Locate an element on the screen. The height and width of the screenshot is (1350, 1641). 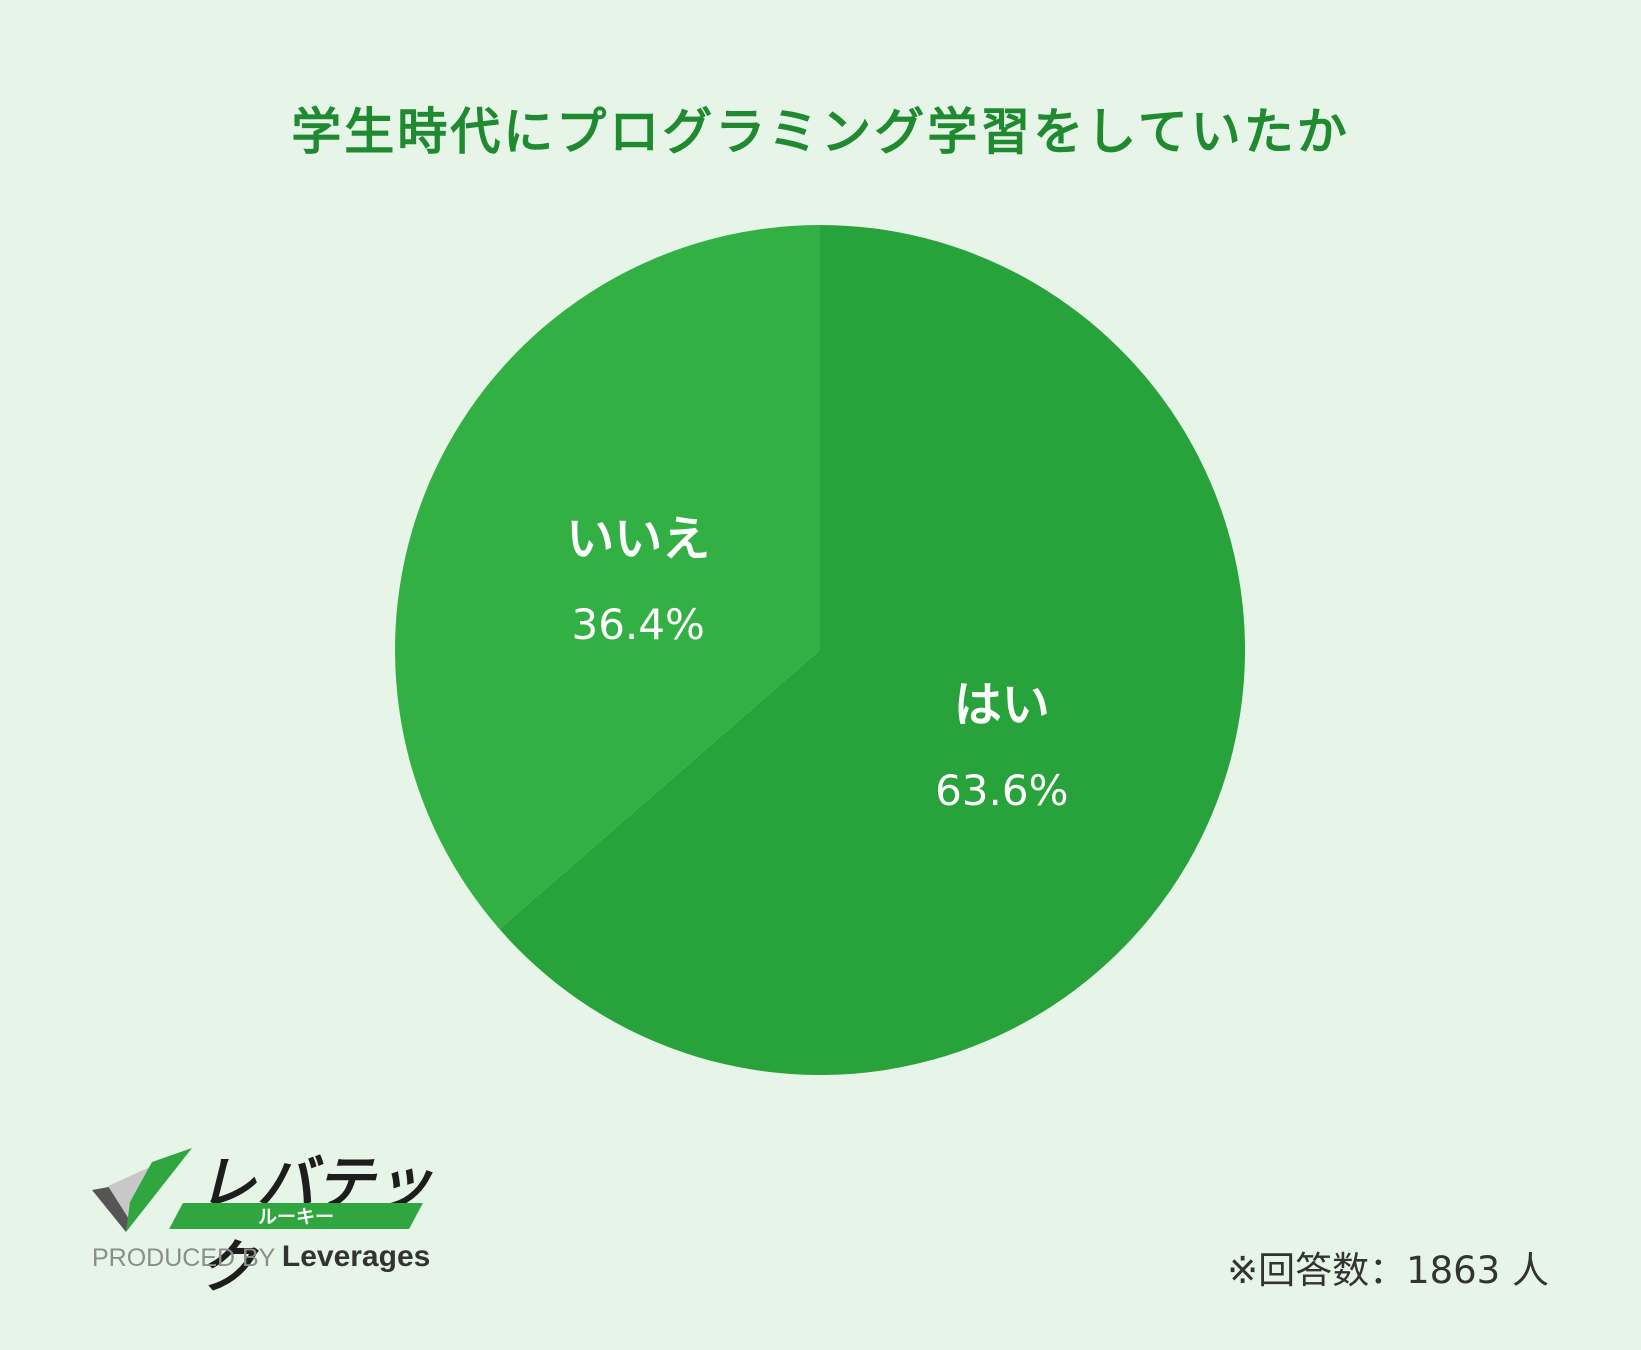
levtech-rookie-logo: レバテック ルーキー PRODUCED BY Leverages is located at coordinates (267, 1221).